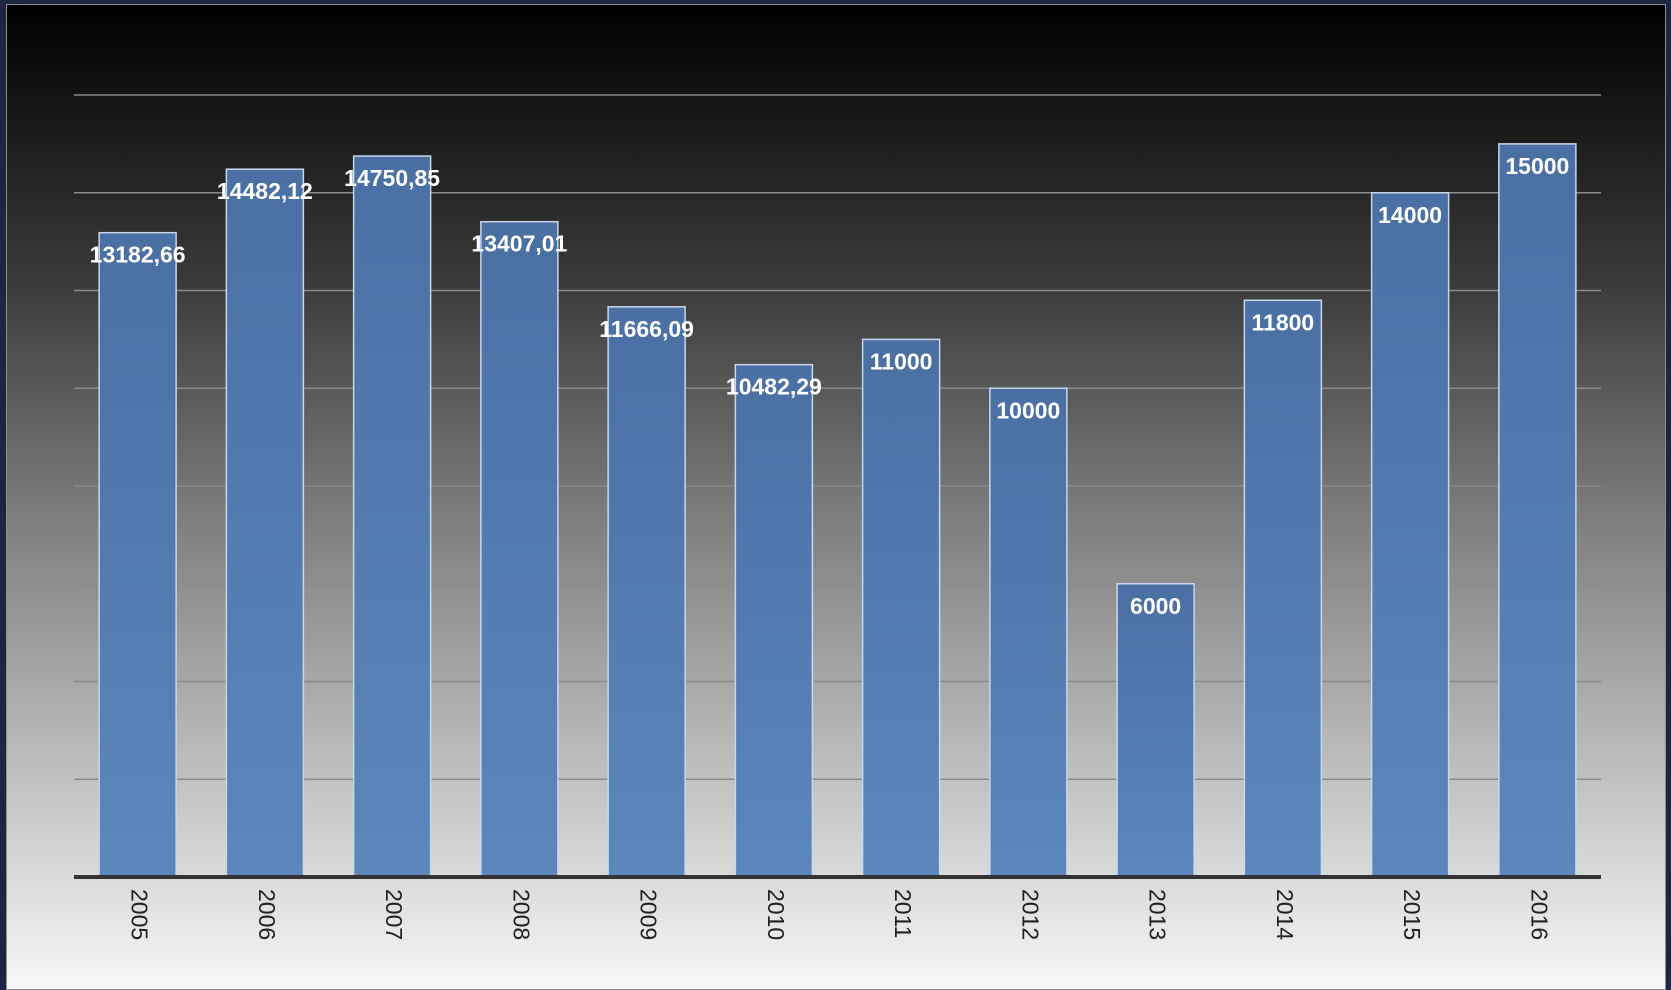 This screenshot has width=1671, height=990. Describe the element at coordinates (901, 608) in the screenshot. I see `bar-2011` at that location.